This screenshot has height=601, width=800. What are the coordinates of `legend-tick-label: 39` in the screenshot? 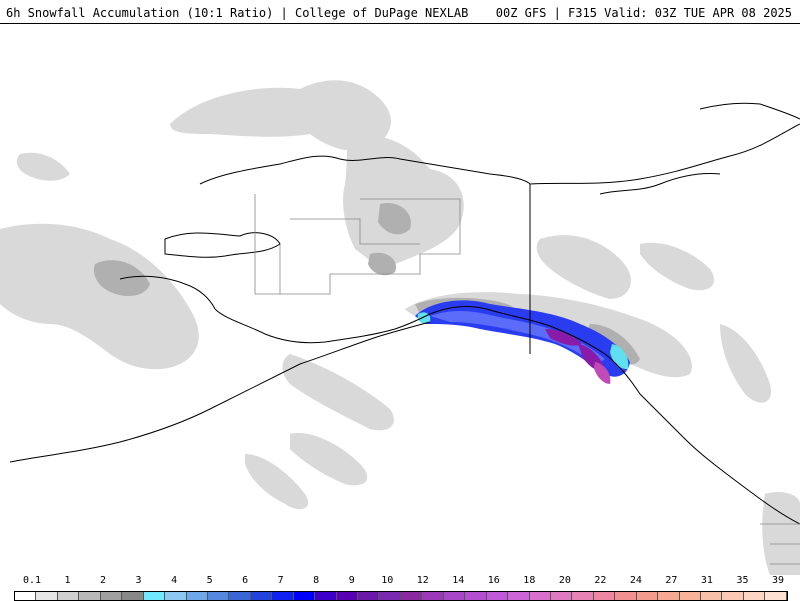 It's located at (778, 580).